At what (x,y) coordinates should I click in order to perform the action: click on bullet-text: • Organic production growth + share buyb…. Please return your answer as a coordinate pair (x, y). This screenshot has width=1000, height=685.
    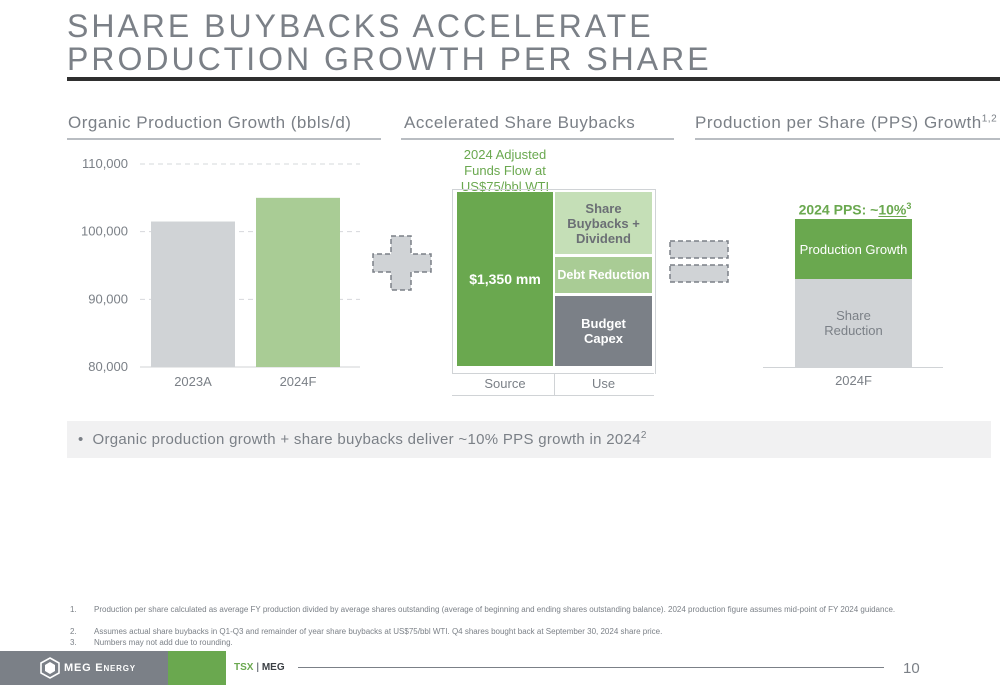
    Looking at the image, I should click on (362, 439).